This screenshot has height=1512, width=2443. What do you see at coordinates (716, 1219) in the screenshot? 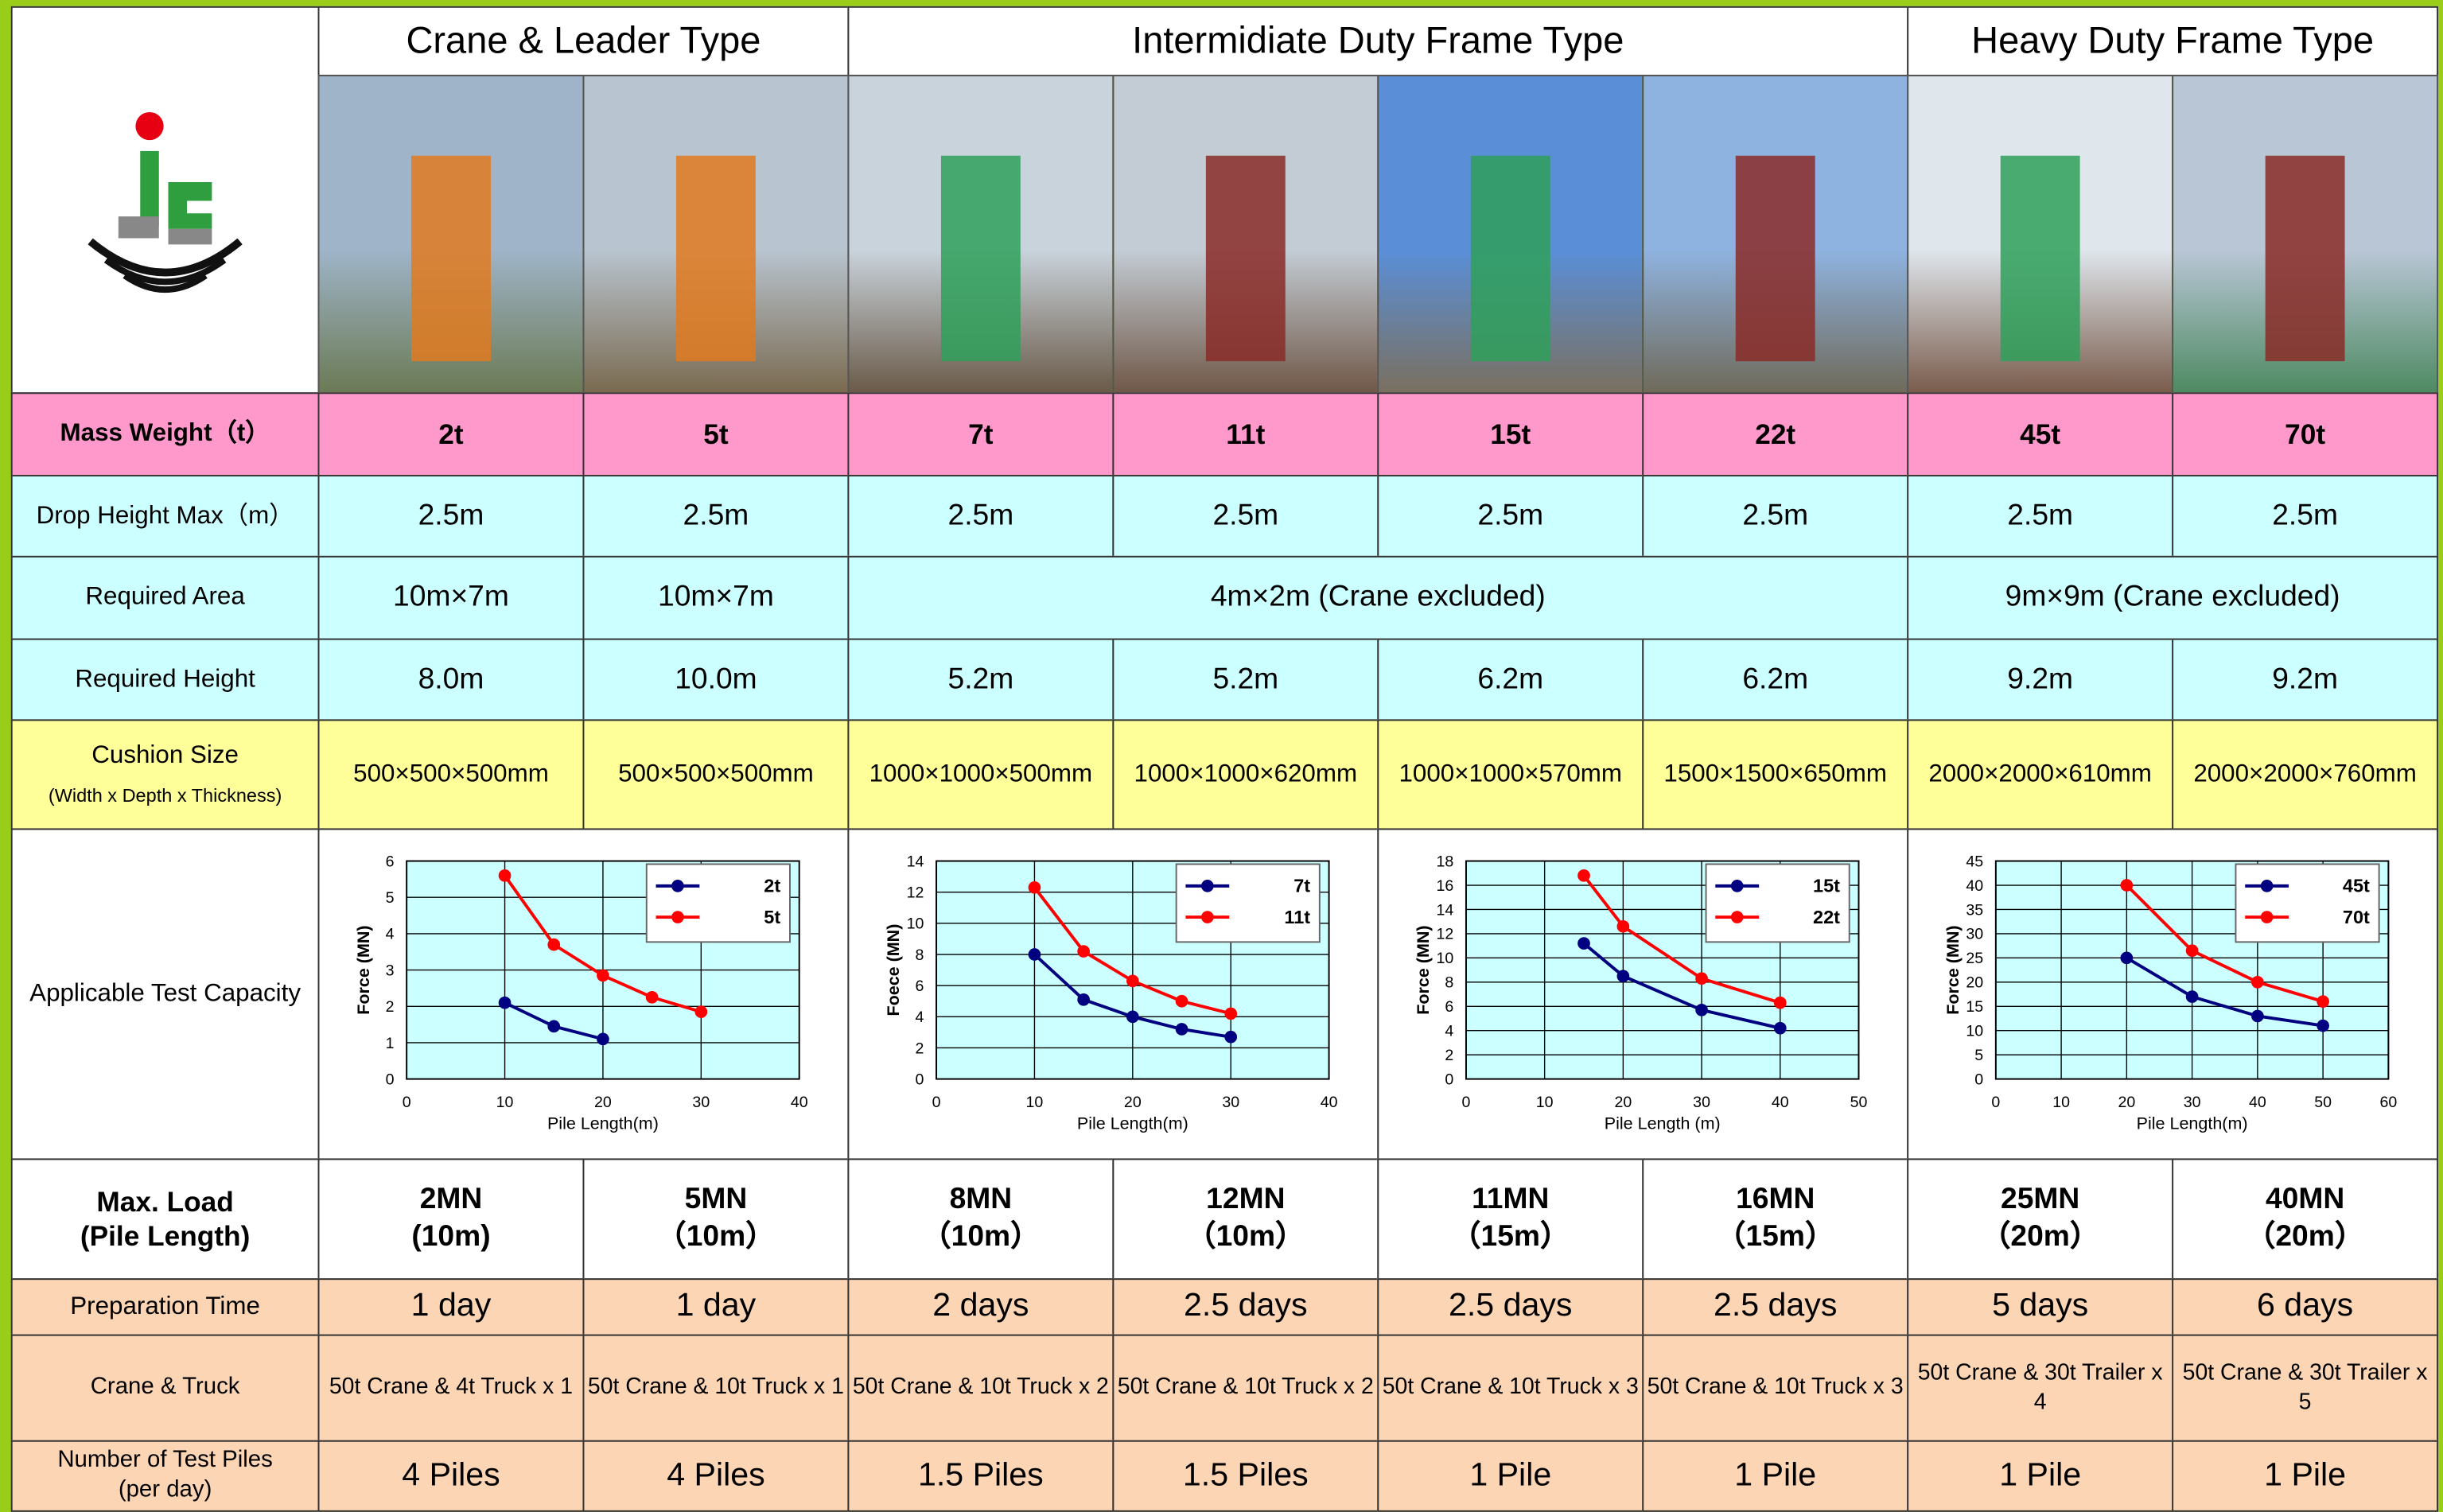
I see `value-cell: 5MN （10m）` at bounding box center [716, 1219].